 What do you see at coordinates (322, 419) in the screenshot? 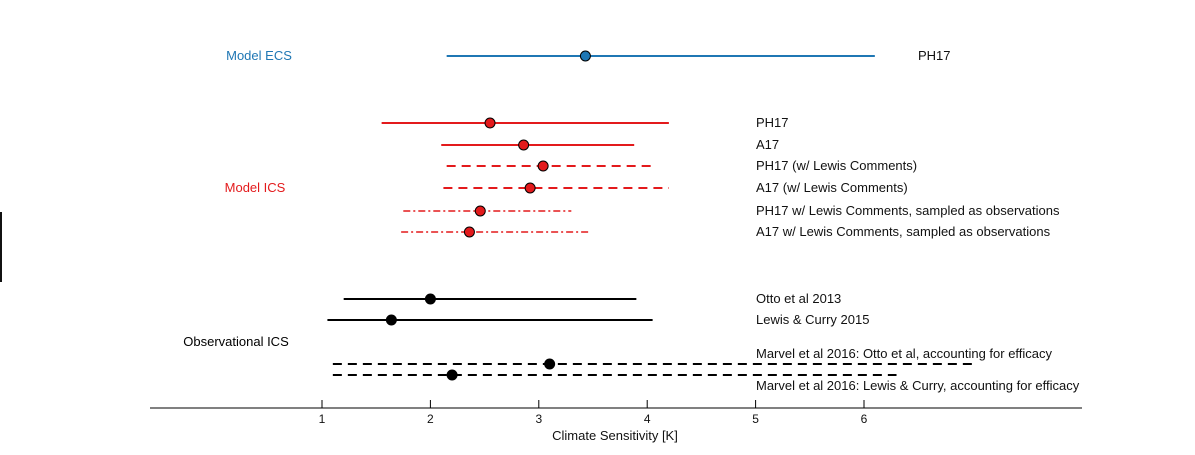
I see `x-tick-label: 1` at bounding box center [322, 419].